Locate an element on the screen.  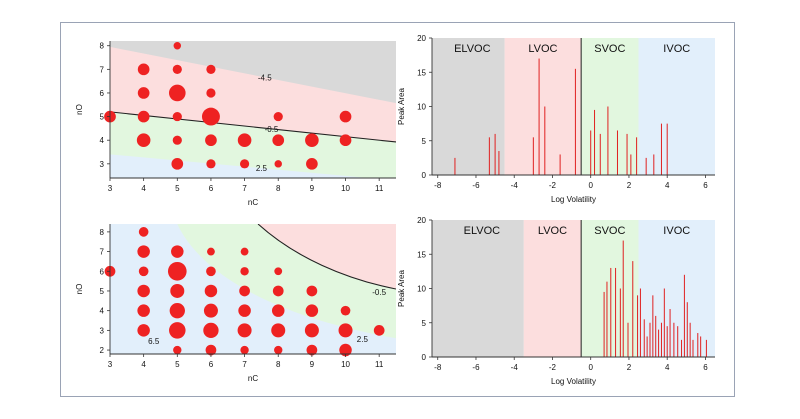
y-tick-label: 0 is located at coordinates (424, 357).